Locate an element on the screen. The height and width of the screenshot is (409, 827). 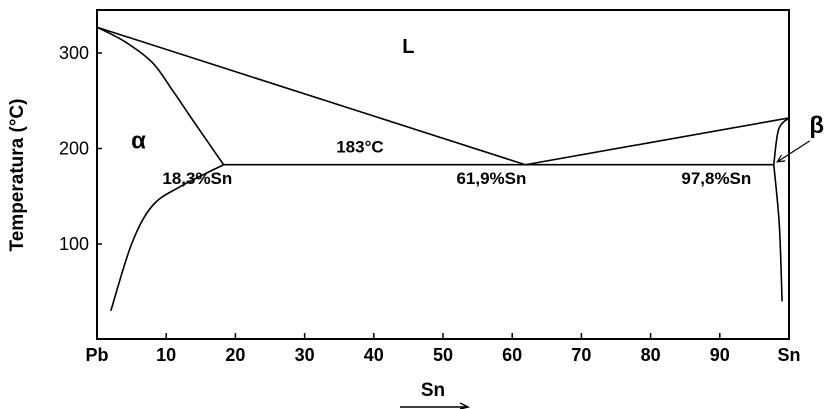
region-label: L is located at coordinates (408, 47).